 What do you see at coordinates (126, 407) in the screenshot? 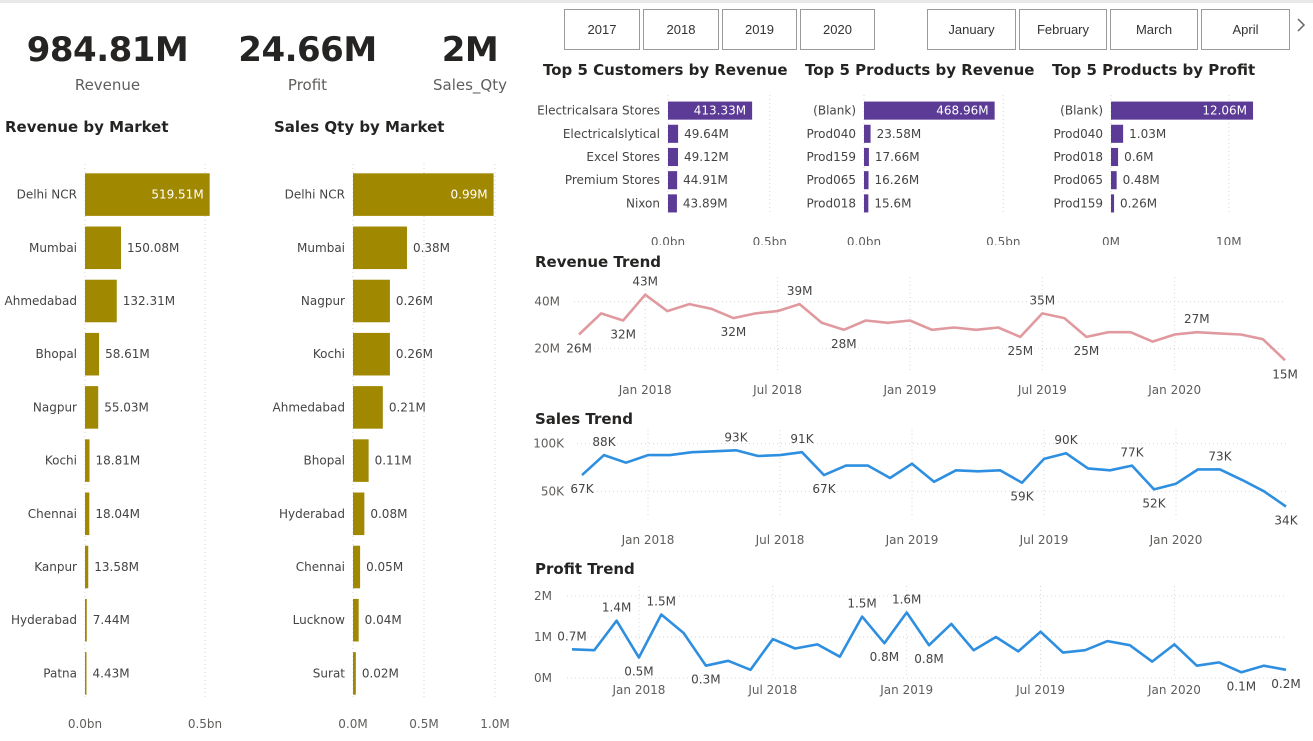
I see `data-label: 55.03M` at bounding box center [126, 407].